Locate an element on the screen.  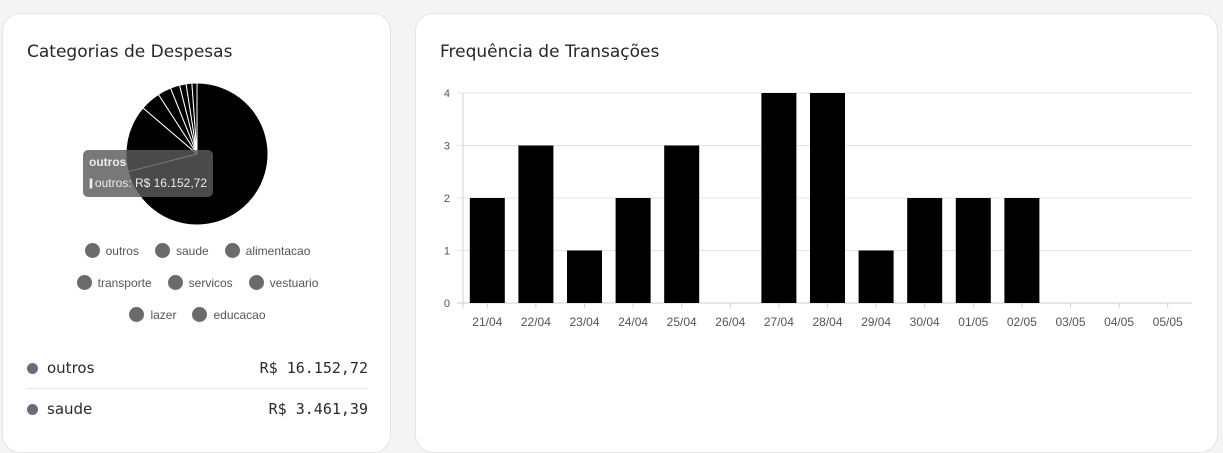
bar-23/04 is located at coordinates (584, 277).